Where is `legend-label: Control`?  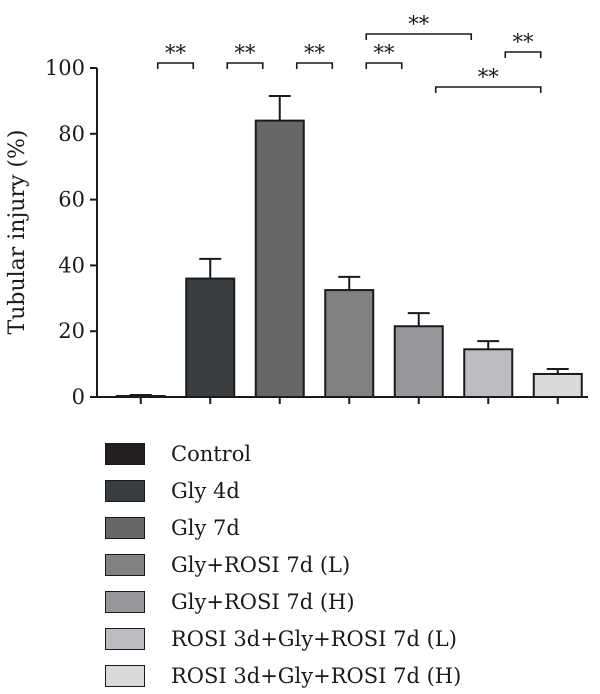 legend-label: Control is located at coordinates (211, 453).